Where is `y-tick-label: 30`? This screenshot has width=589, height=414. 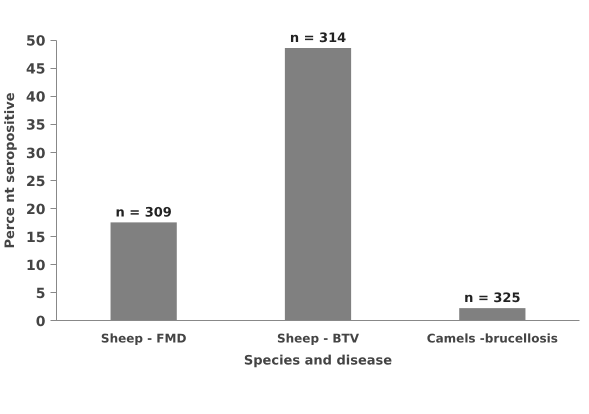
y-tick-label: 30 is located at coordinates (36, 154).